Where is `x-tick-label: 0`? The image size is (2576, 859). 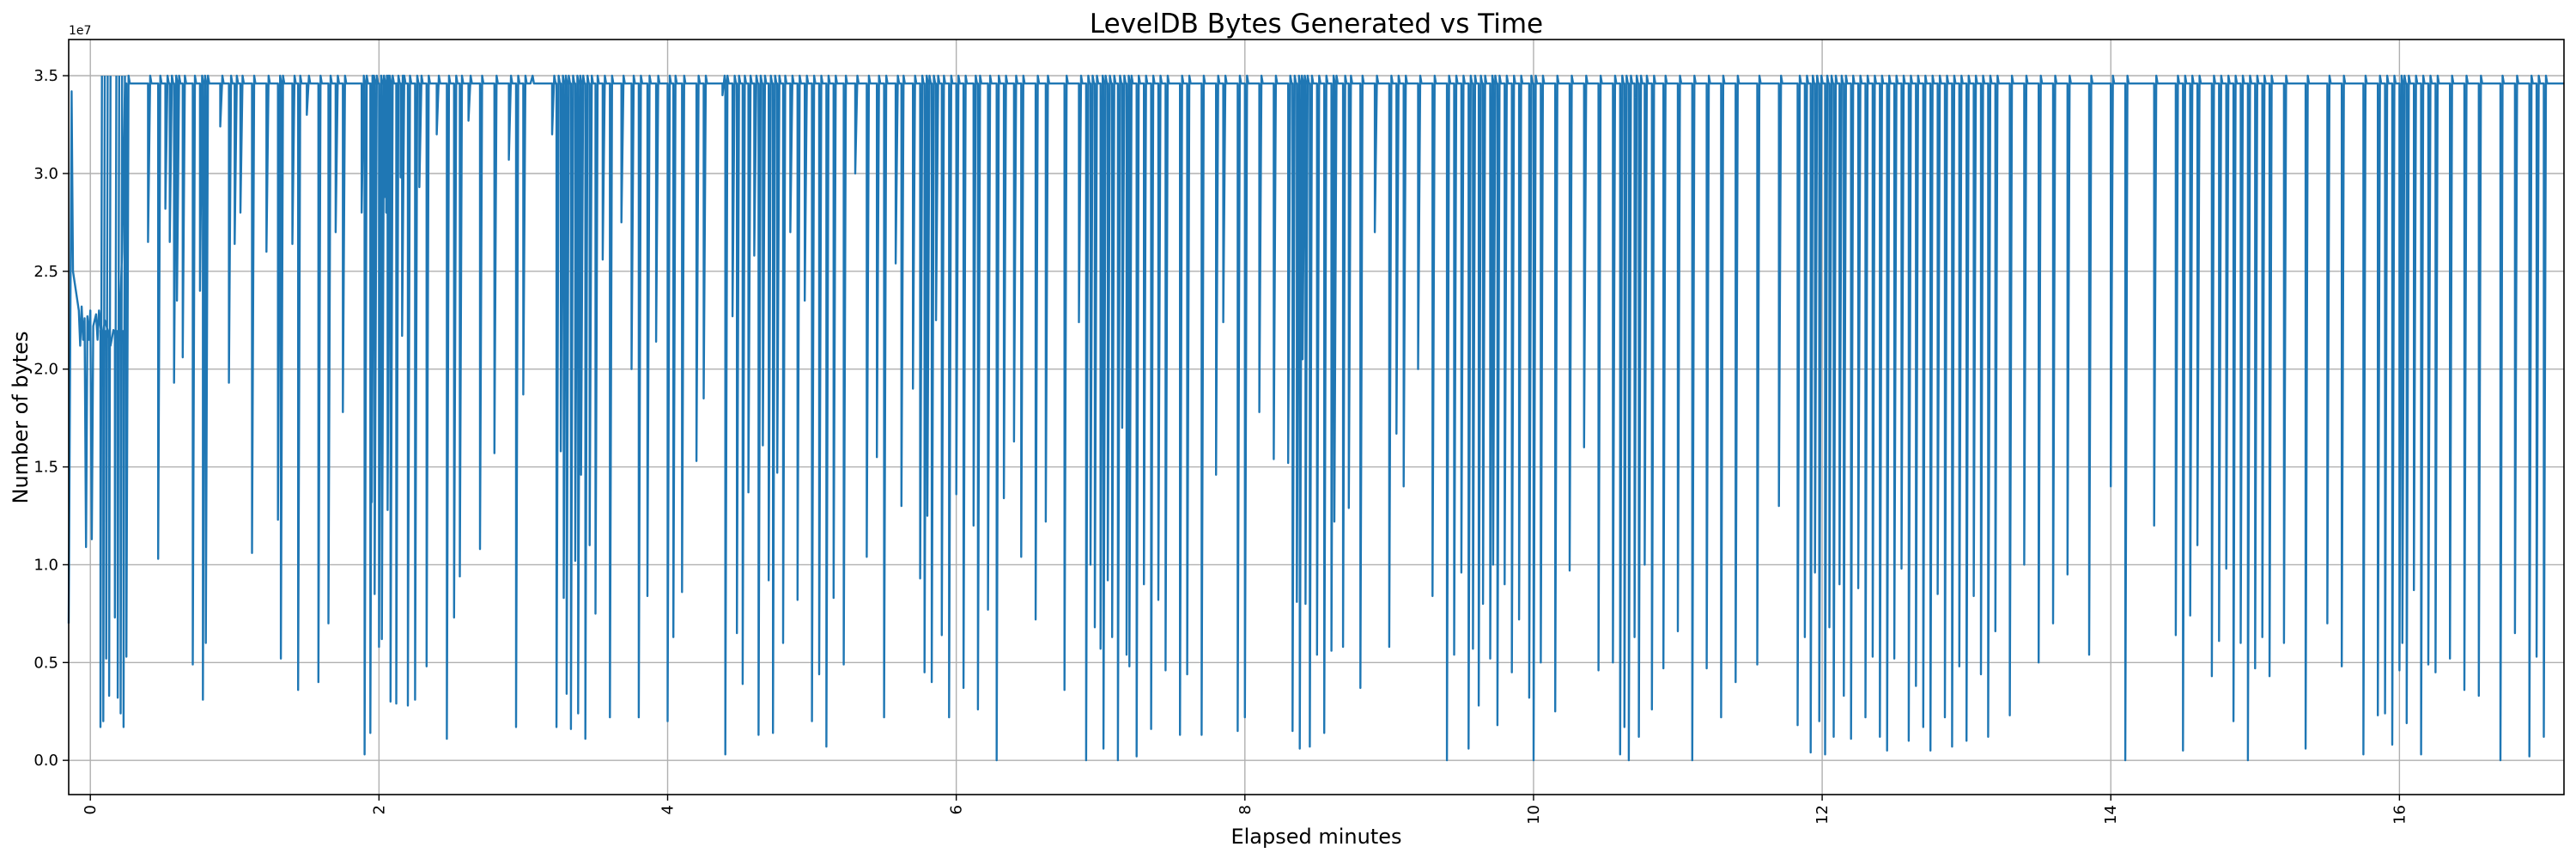 x-tick-label: 0 is located at coordinates (91, 809).